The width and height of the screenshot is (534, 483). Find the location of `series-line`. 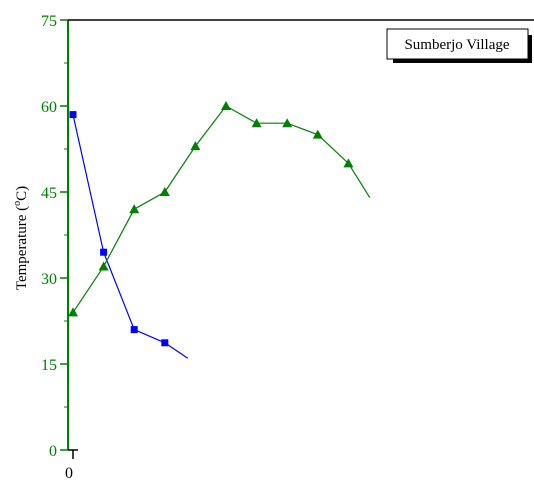

series-line is located at coordinates (130, 236).